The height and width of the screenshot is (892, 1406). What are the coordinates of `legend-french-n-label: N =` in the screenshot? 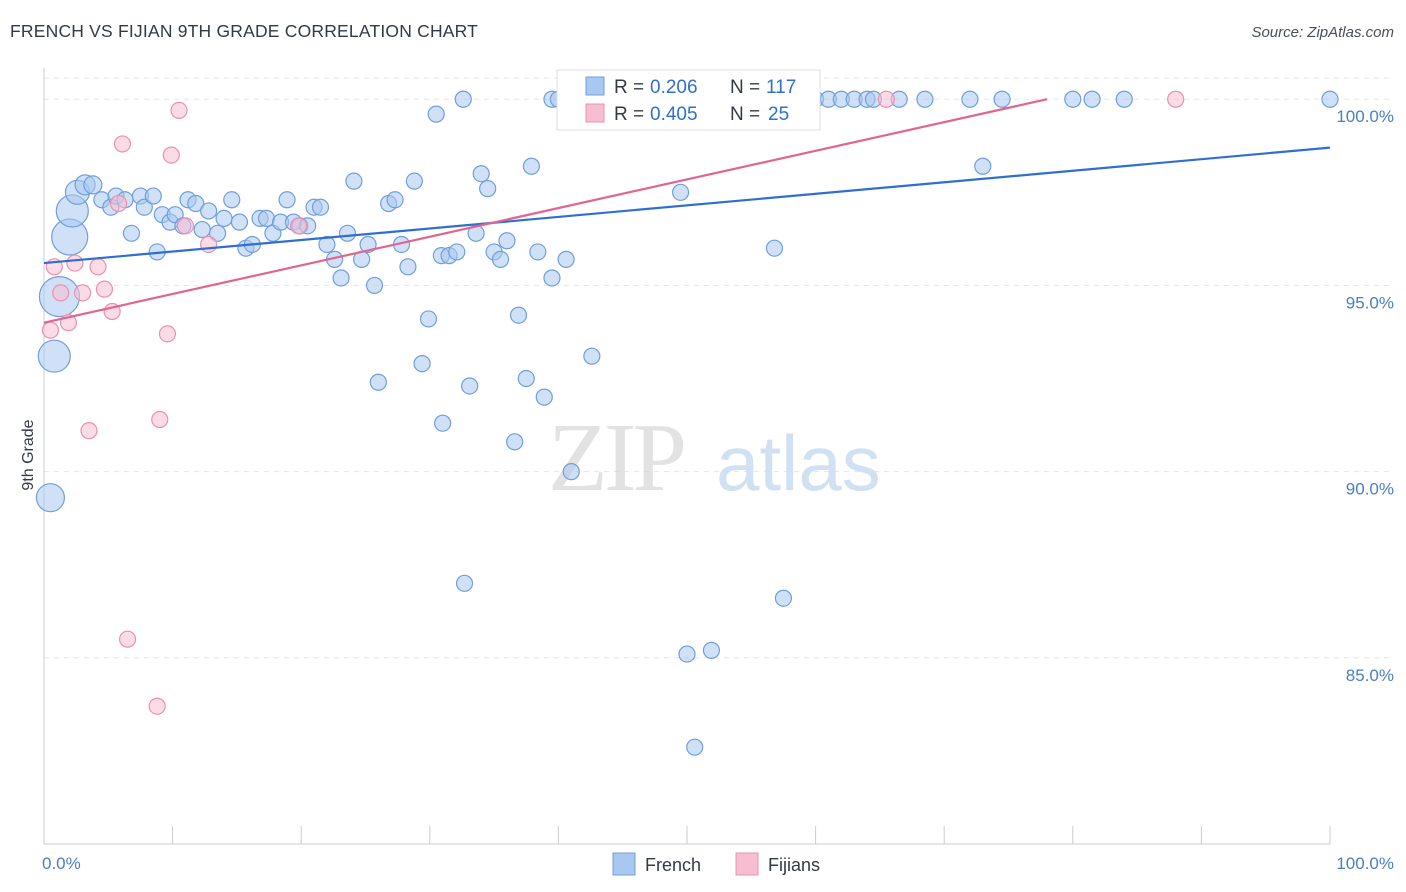 It's located at (745, 87).